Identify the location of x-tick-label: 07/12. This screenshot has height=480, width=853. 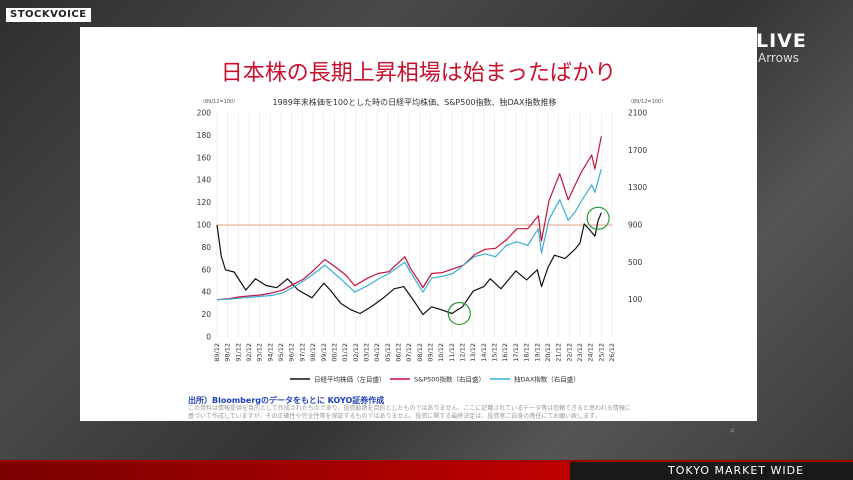
(409, 352).